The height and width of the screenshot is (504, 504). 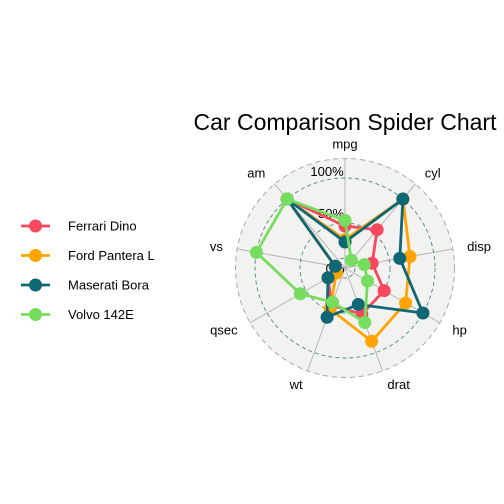 I want to click on chart-title: Car Comparison Spider Chart, so click(x=346, y=122).